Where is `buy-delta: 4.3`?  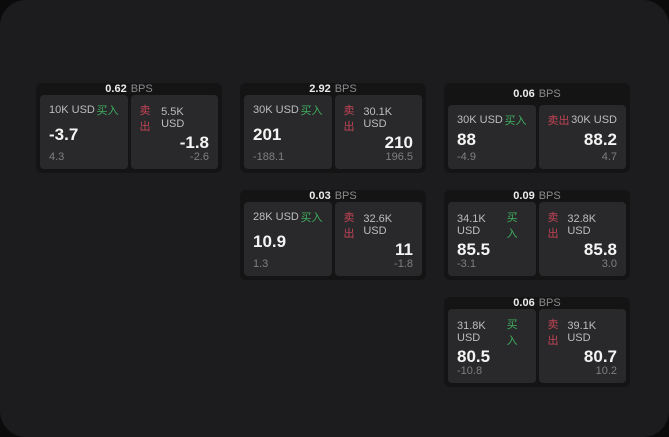
buy-delta: 4.3 is located at coordinates (57, 157).